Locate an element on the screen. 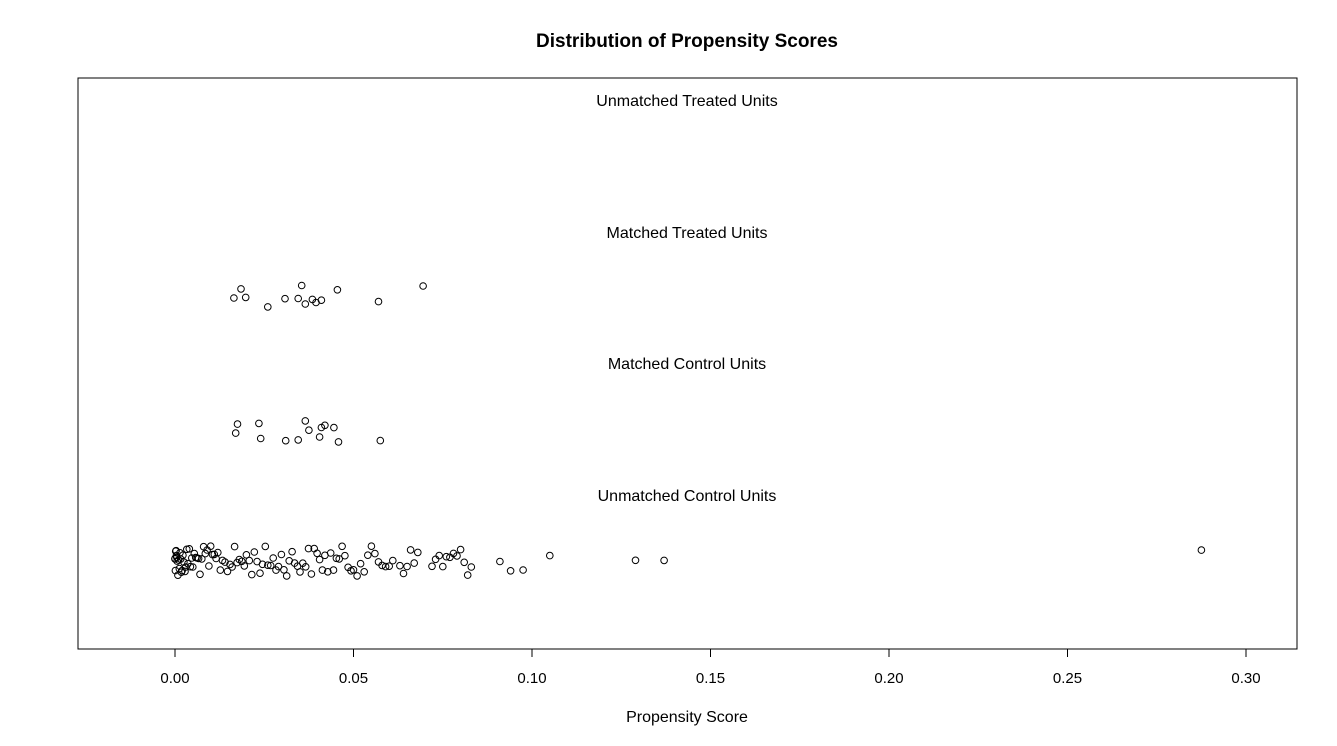 The width and height of the screenshot is (1337, 746). x-tick-label: 0.00 is located at coordinates (174, 678).